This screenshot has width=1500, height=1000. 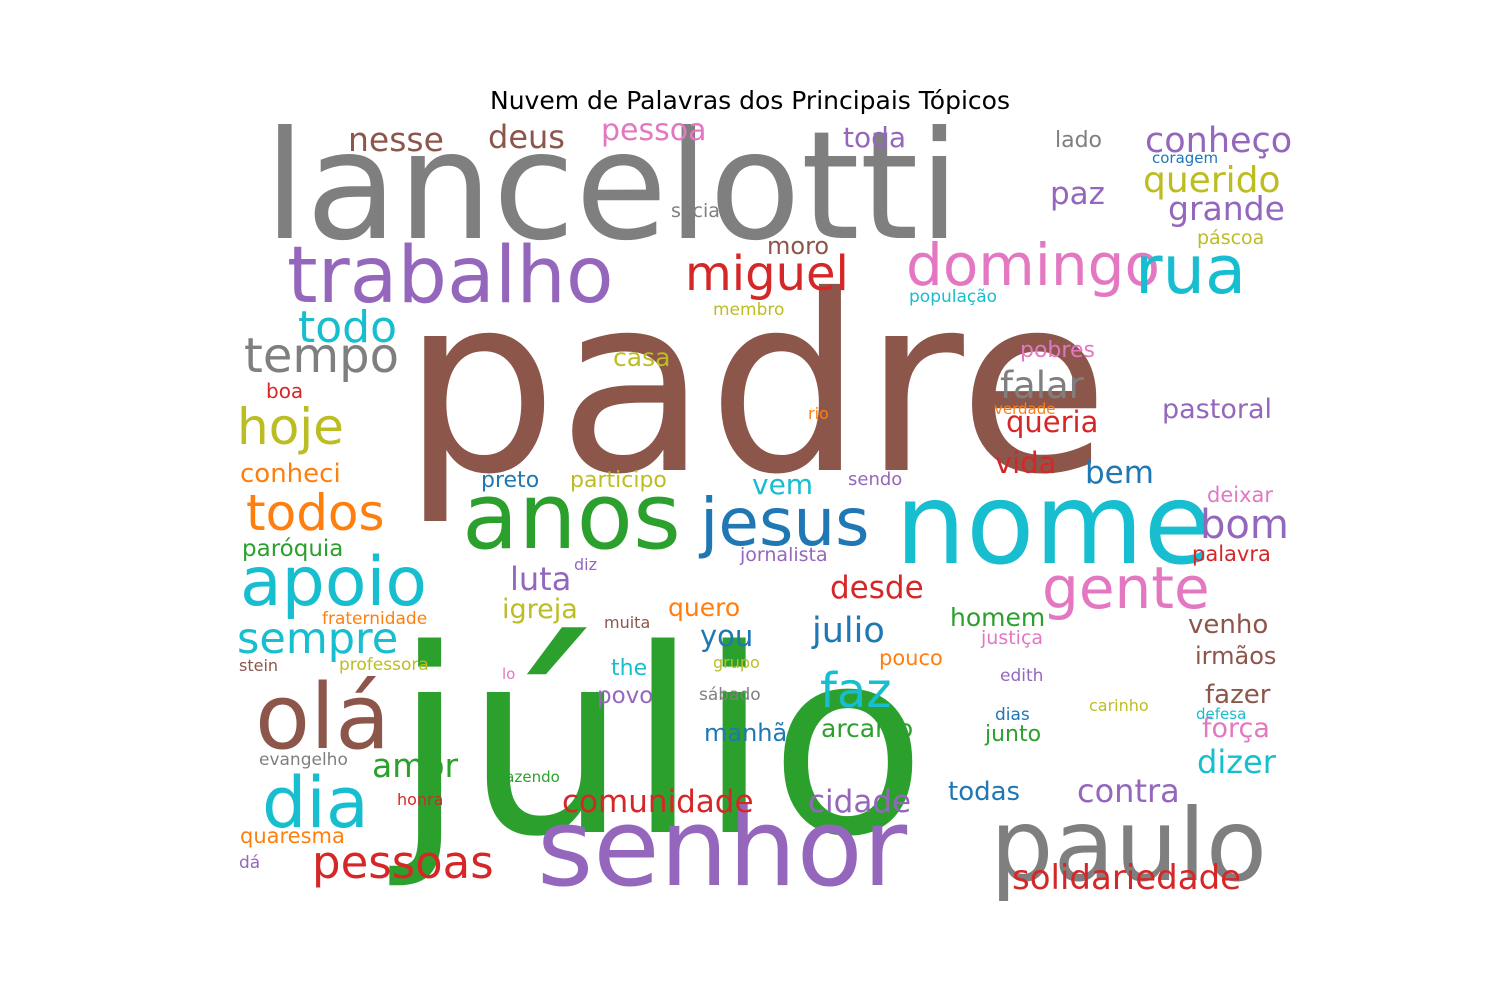 I want to click on word-sempre: sempre, so click(x=317, y=639).